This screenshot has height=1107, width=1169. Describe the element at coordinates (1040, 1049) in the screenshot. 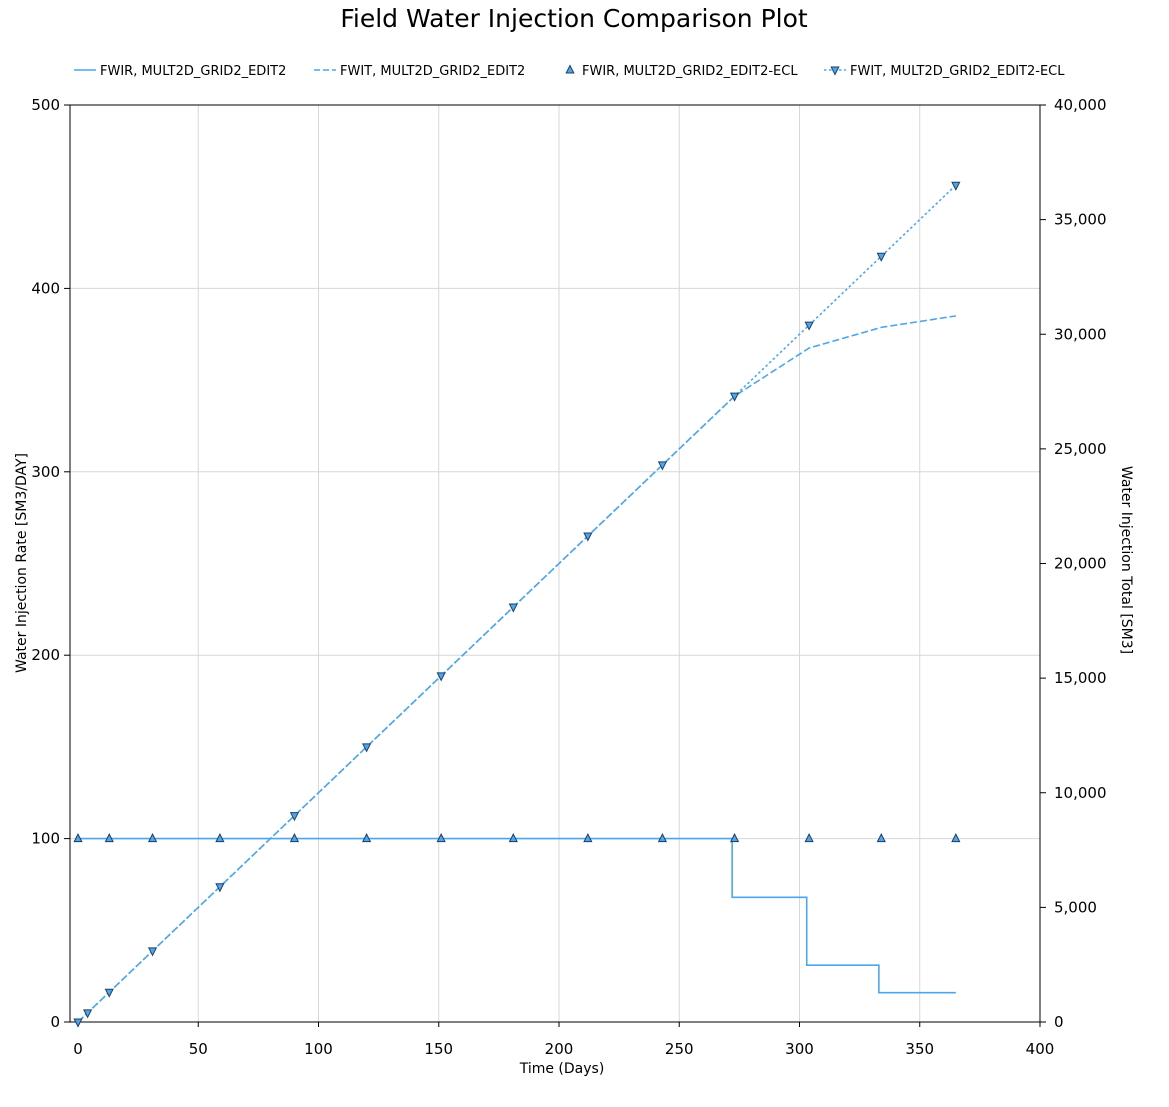

I see `x-tick-label: 400` at that location.